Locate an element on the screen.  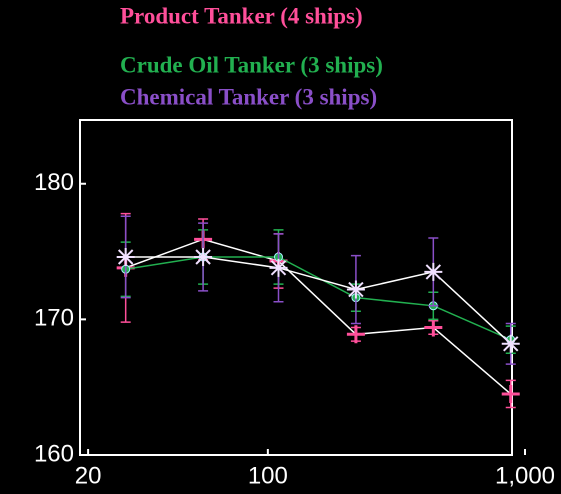
legend-entry: Chemical Tanker (3 ships) is located at coordinates (248, 96).